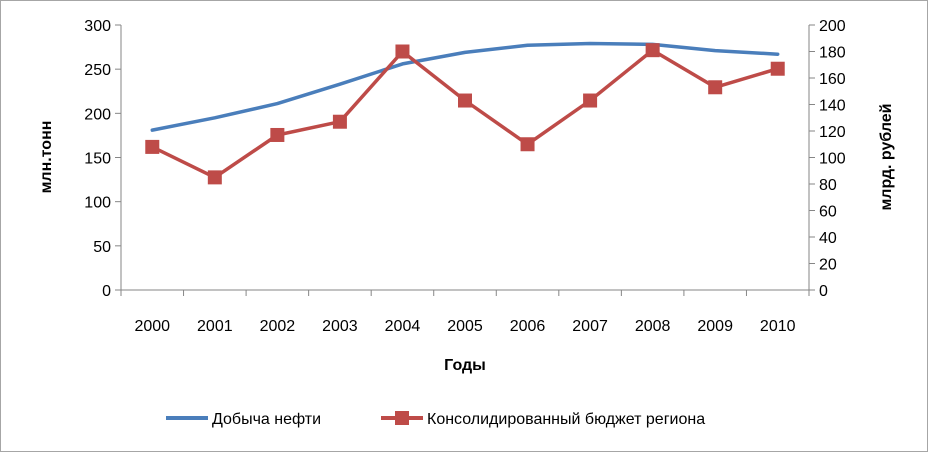 The image size is (928, 456). I want to click on x-tick-label: 2006, so click(528, 326).